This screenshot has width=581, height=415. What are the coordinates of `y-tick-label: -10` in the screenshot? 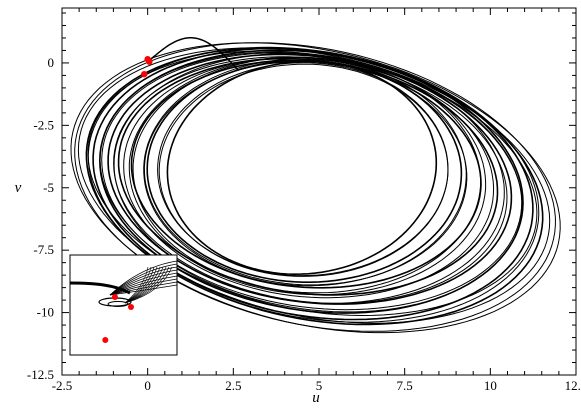 It's located at (45, 312).